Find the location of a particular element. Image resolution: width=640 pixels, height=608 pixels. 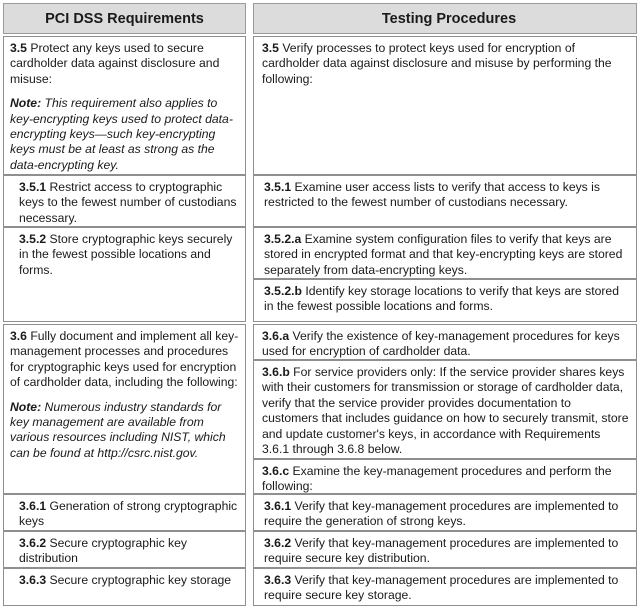

req-number: 3.6 is located at coordinates (18, 336).